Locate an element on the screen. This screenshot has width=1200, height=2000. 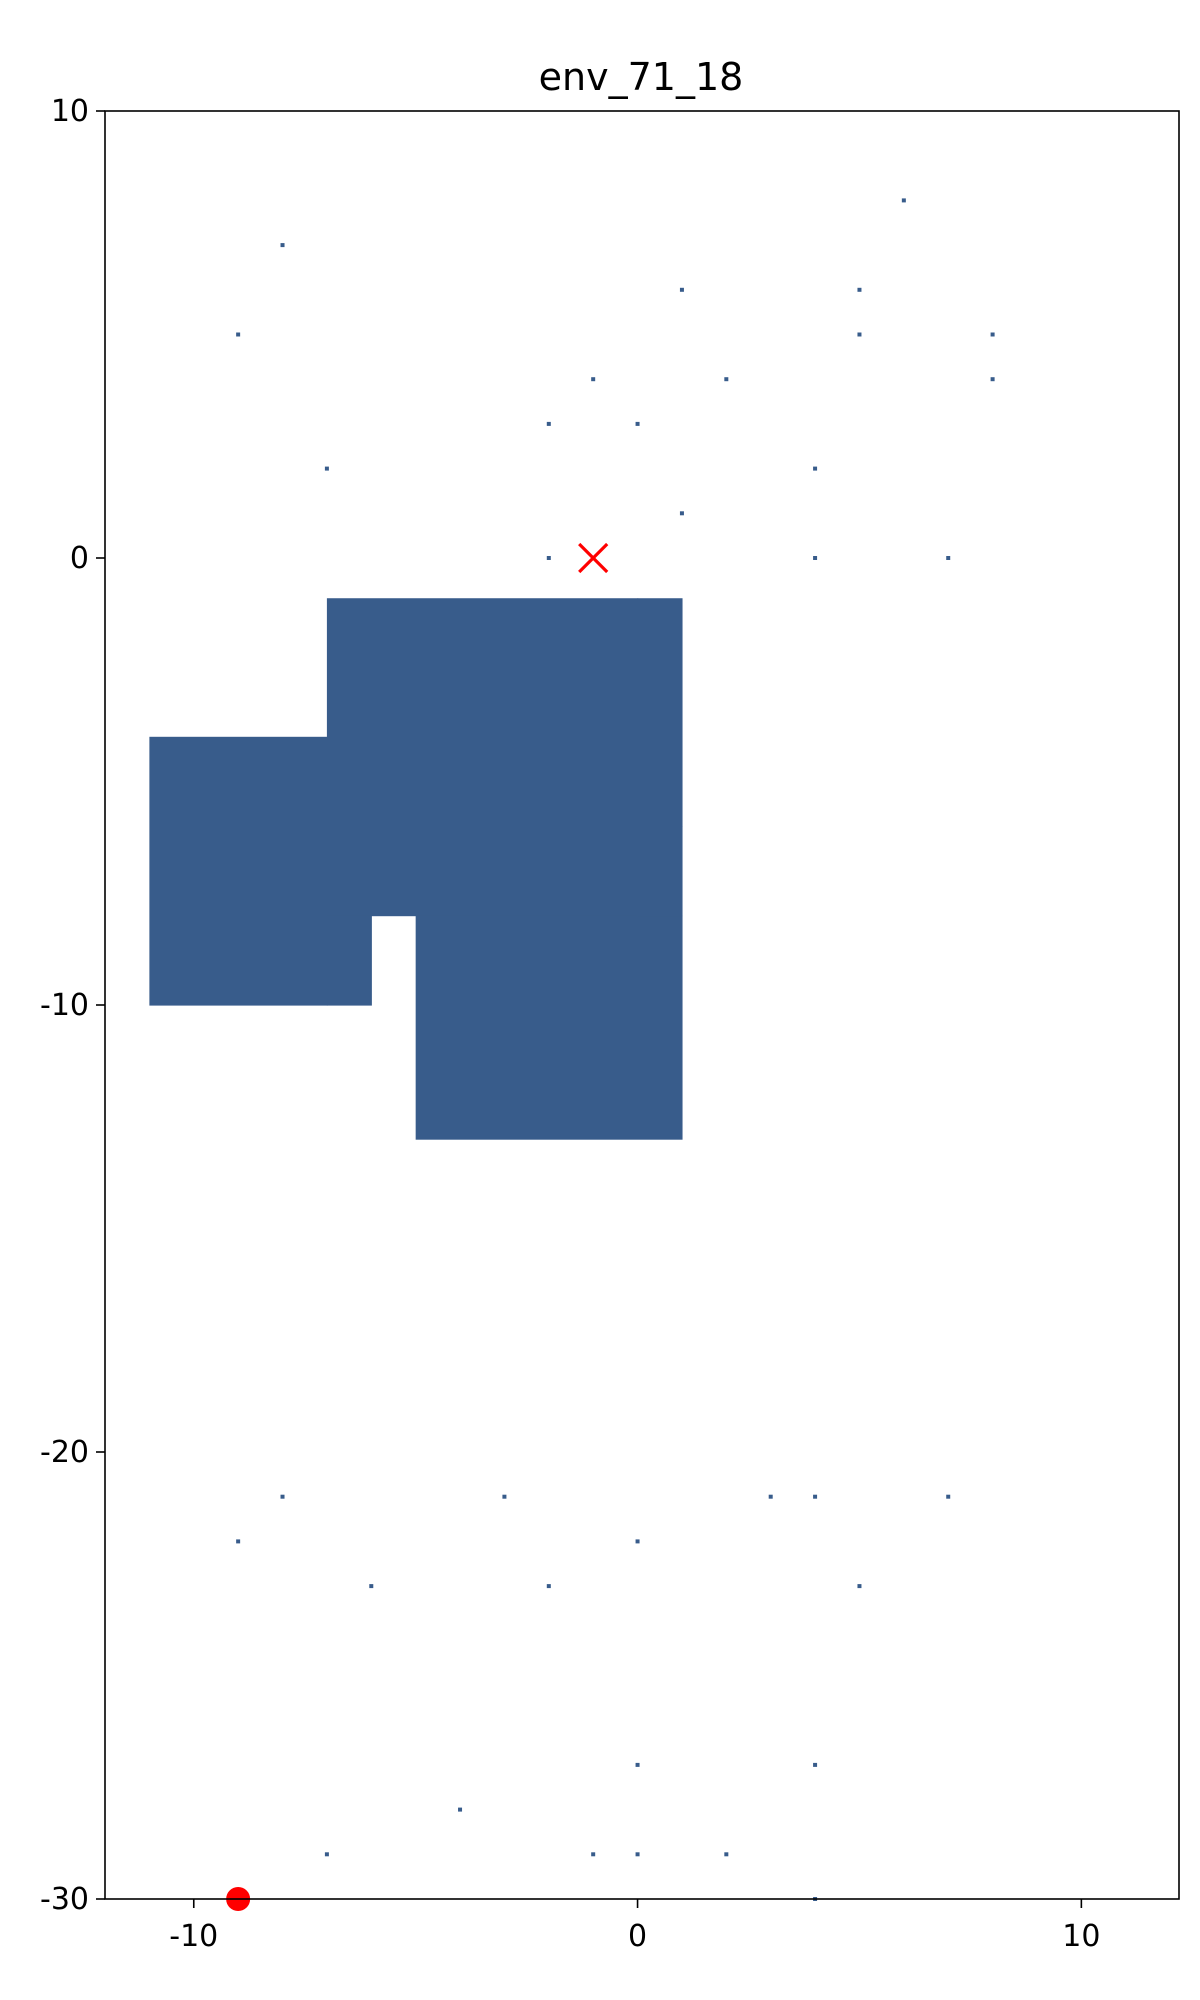
y-tick-label-0: 10 is located at coordinates (70, 111).